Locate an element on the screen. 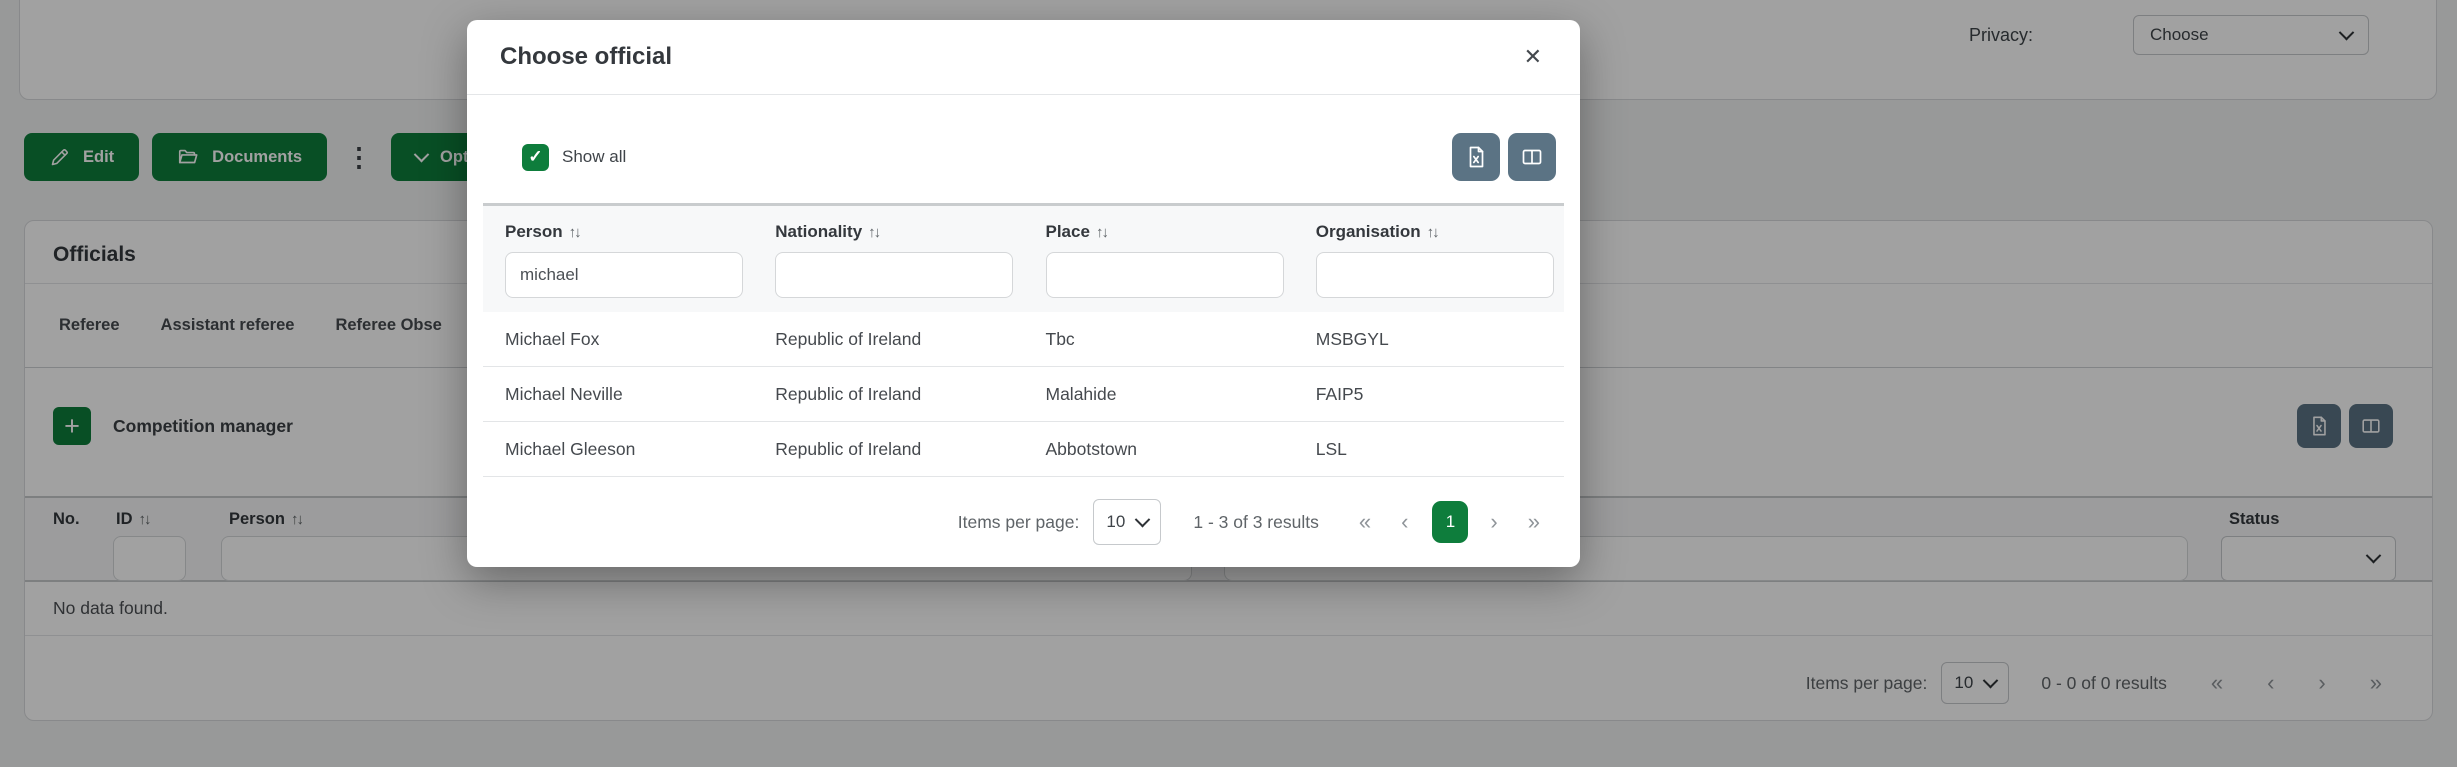 This screenshot has width=2457, height=767. modal-title: Choose official is located at coordinates (586, 56).